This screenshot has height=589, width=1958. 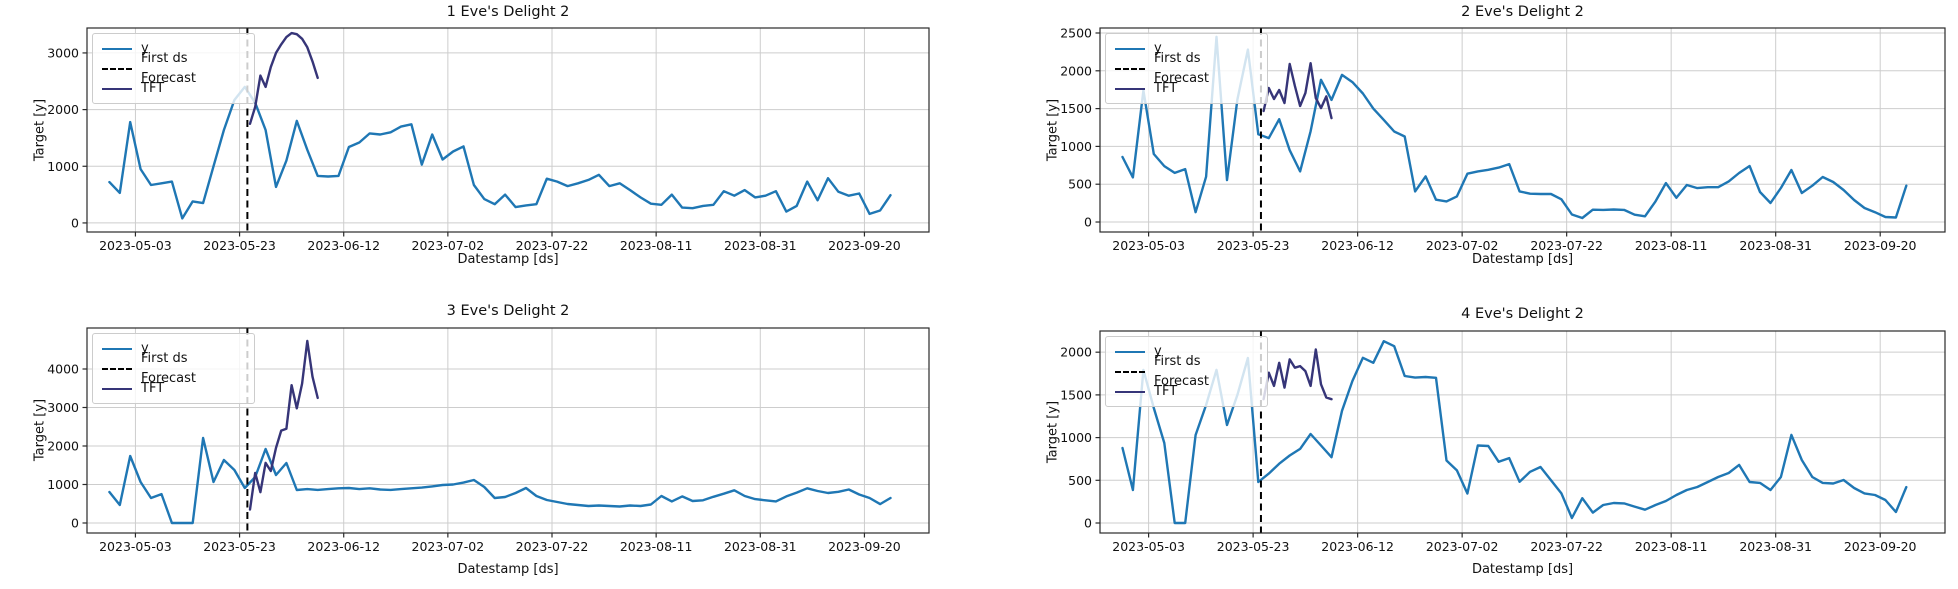 I want to click on chart-1-legend: y First ds Forecast TFT, so click(x=173, y=68).